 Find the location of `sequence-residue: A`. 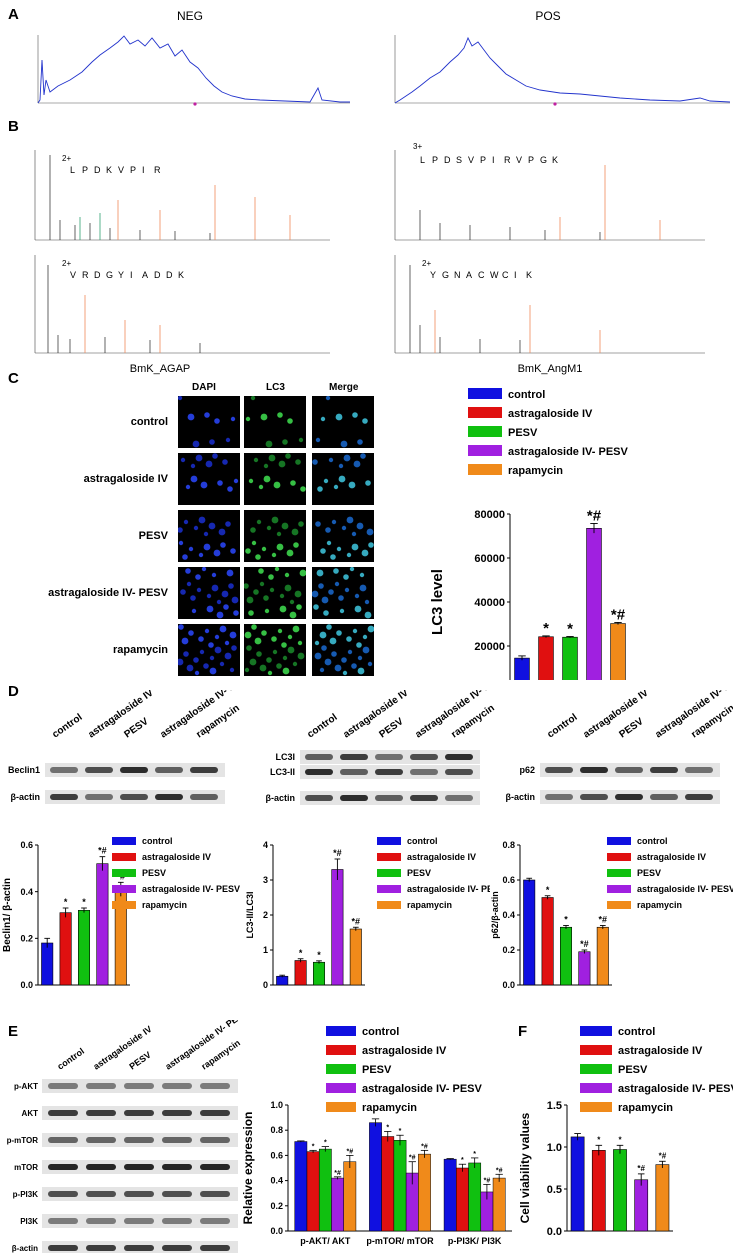

sequence-residue: A is located at coordinates (469, 275).